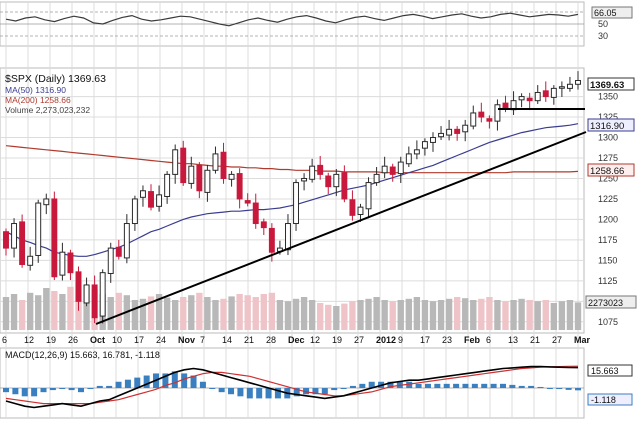 The height and width of the screenshot is (425, 640). What do you see at coordinates (35, 90) in the screenshot?
I see `ma50-legend: MA(50) 1316.90` at bounding box center [35, 90].